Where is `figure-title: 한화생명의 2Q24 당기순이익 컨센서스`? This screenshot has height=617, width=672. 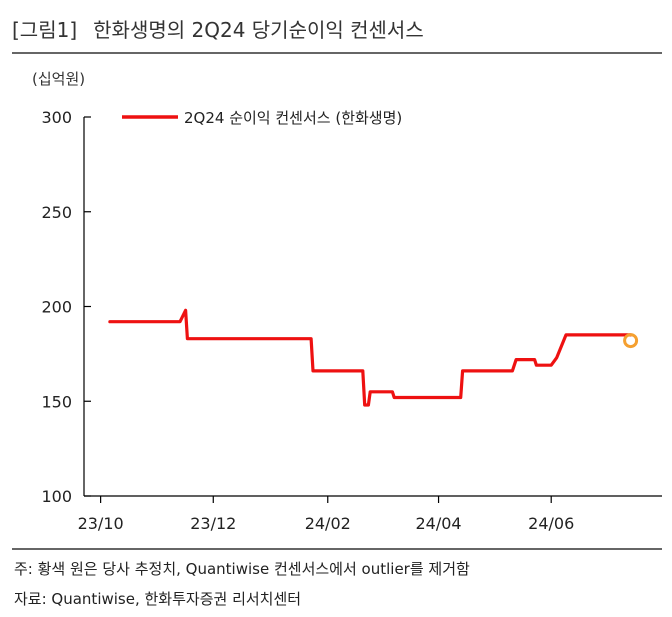
figure-title: 한화생명의 2Q24 당기순이익 컨센서스 is located at coordinates (258, 29).